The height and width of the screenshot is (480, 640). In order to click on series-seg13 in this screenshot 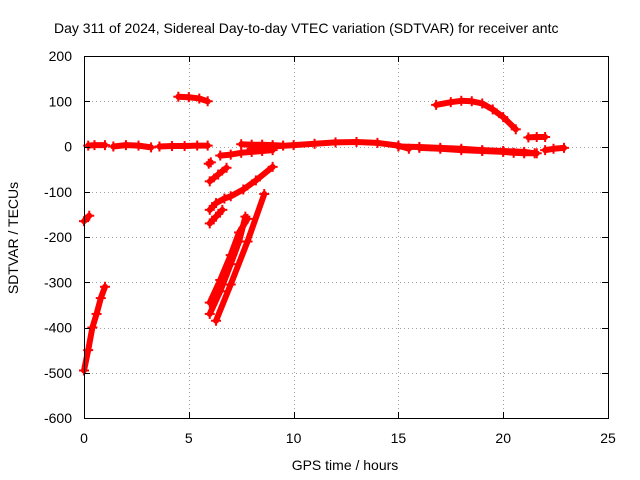, I will do `click(240, 257)`.